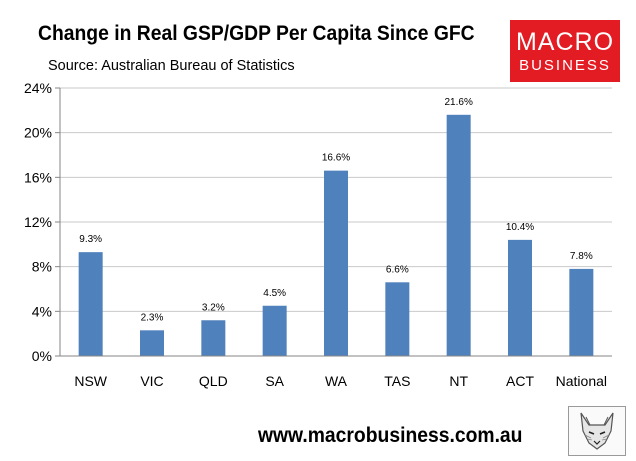 The height and width of the screenshot is (461, 636). I want to click on y-tick-label: 16%, so click(38, 177).